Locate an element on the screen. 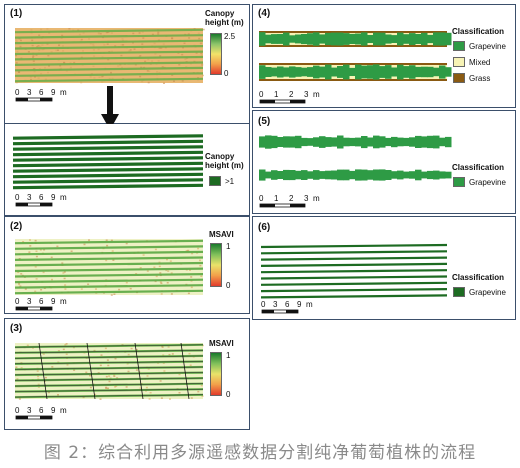 The image size is (520, 468). panel-label: (6) is located at coordinates (264, 227).